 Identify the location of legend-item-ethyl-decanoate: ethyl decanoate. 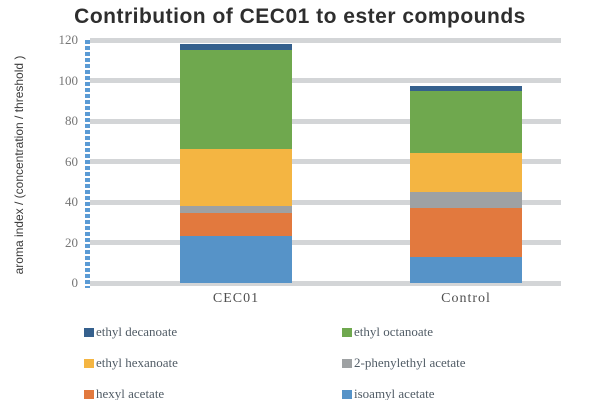
(131, 331).